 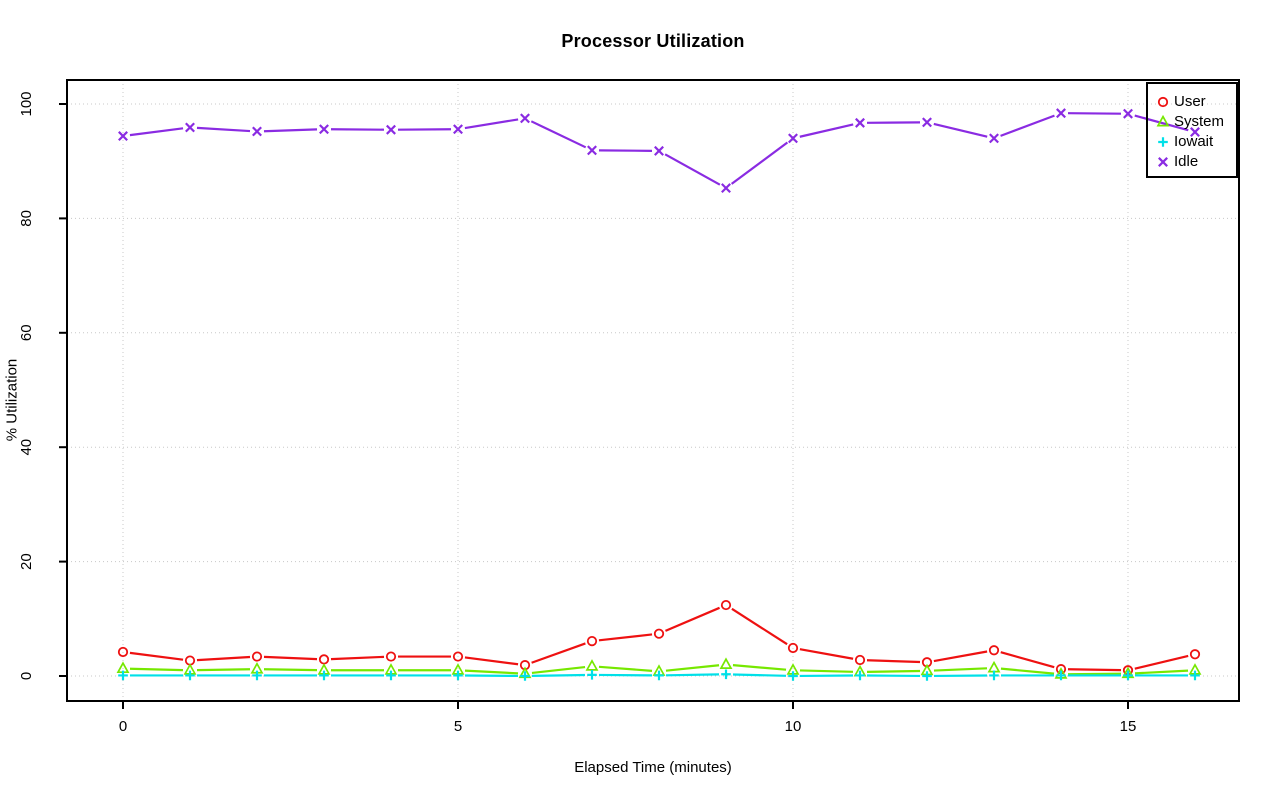 What do you see at coordinates (12, 400) in the screenshot?
I see `y-axis-label: % Utilization` at bounding box center [12, 400].